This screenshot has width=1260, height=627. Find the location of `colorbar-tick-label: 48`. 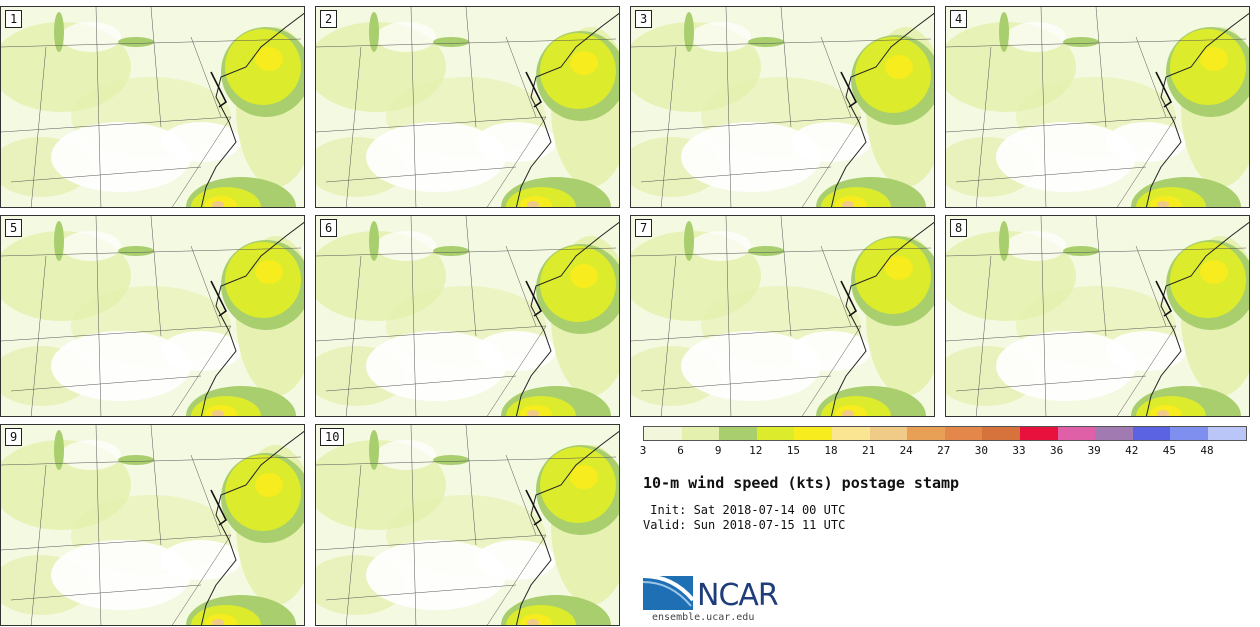

colorbar-tick-label: 48 is located at coordinates (1207, 450).